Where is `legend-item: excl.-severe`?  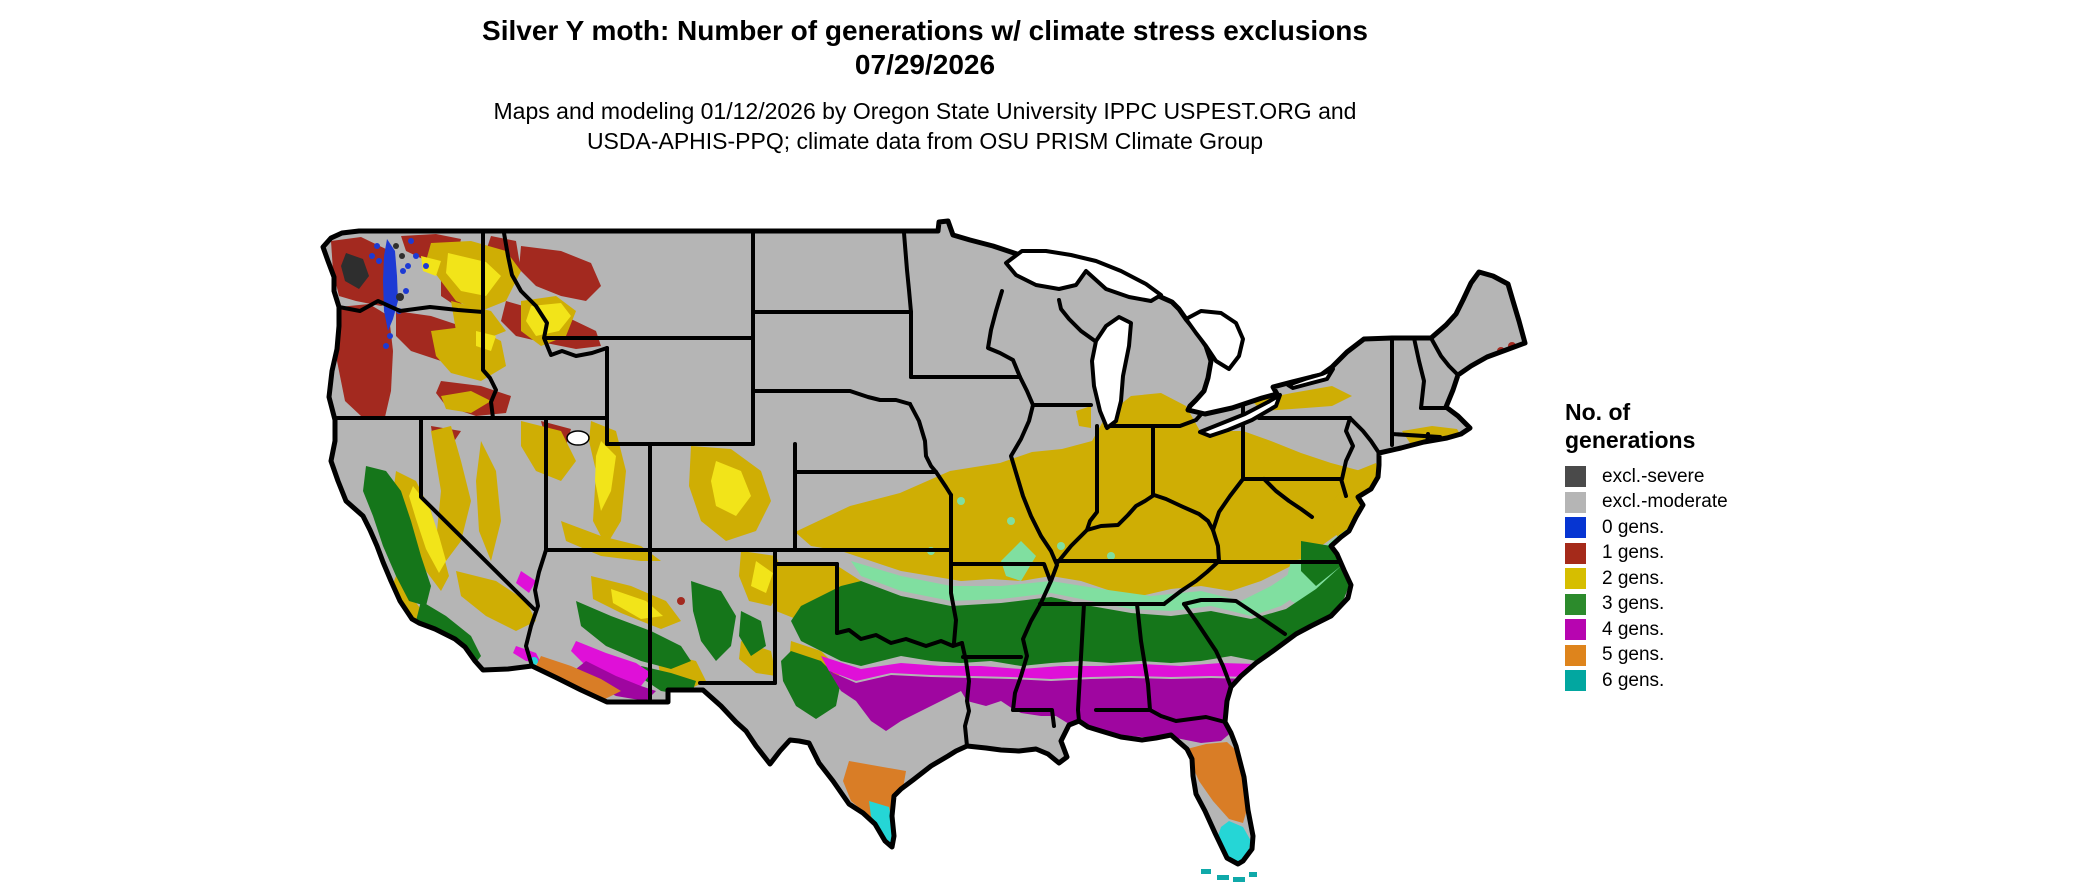 legend-item: excl.-severe is located at coordinates (1646, 477).